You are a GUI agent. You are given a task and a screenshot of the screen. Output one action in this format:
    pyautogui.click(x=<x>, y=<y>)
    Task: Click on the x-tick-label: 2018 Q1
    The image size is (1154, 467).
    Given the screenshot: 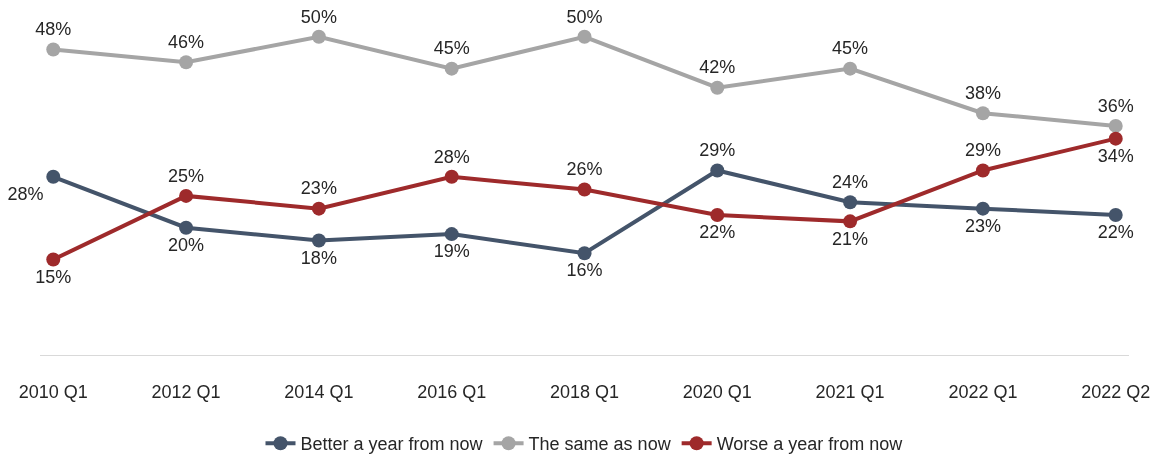 What is the action you would take?
    pyautogui.click(x=584, y=391)
    